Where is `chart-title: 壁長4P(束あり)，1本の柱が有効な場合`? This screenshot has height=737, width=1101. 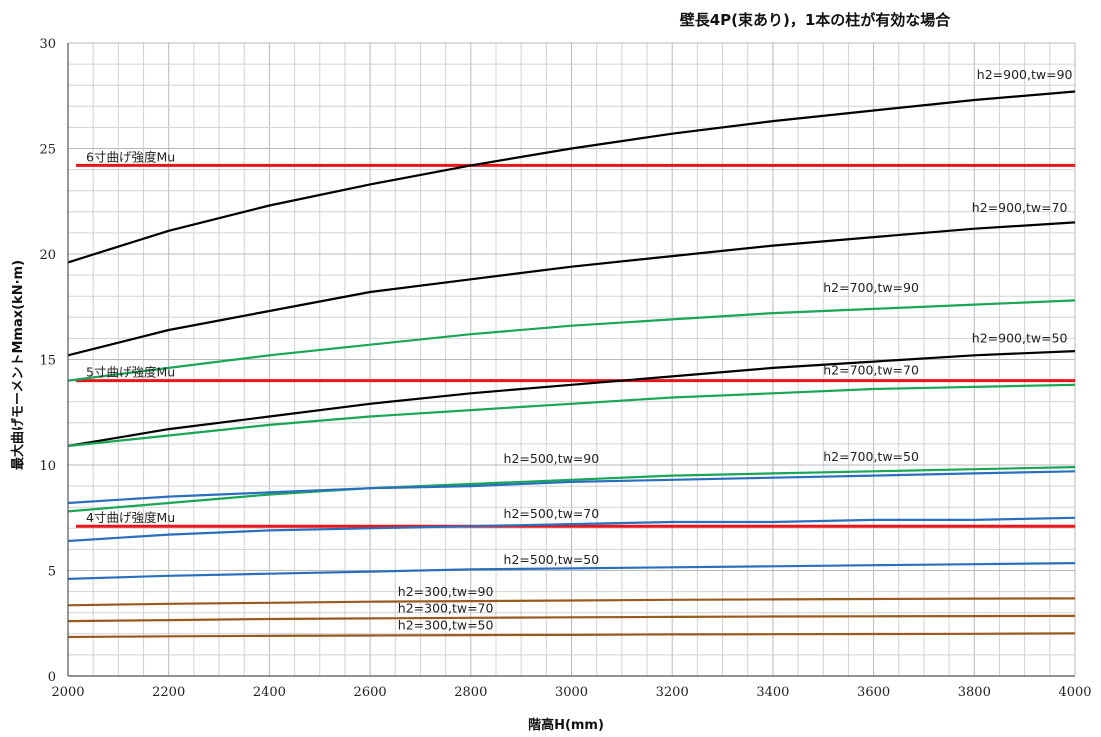 chart-title: 壁長4P(束あり)，1本の柱が有効な場合 is located at coordinates (816, 20).